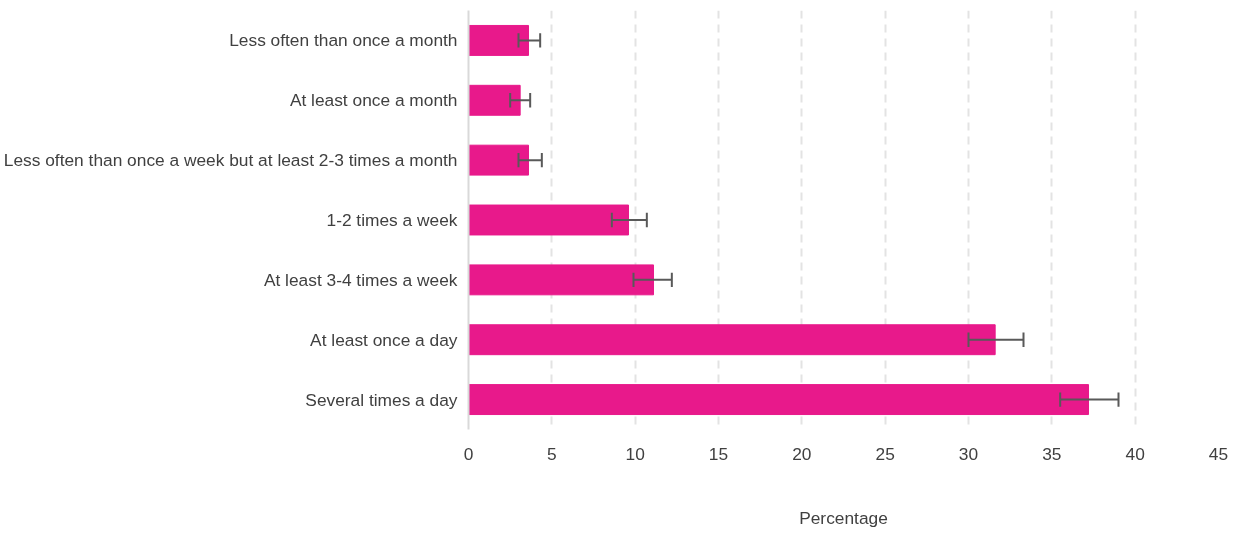 The height and width of the screenshot is (535, 1243). What do you see at coordinates (718, 453) in the screenshot?
I see `x-tick-label: 15` at bounding box center [718, 453].